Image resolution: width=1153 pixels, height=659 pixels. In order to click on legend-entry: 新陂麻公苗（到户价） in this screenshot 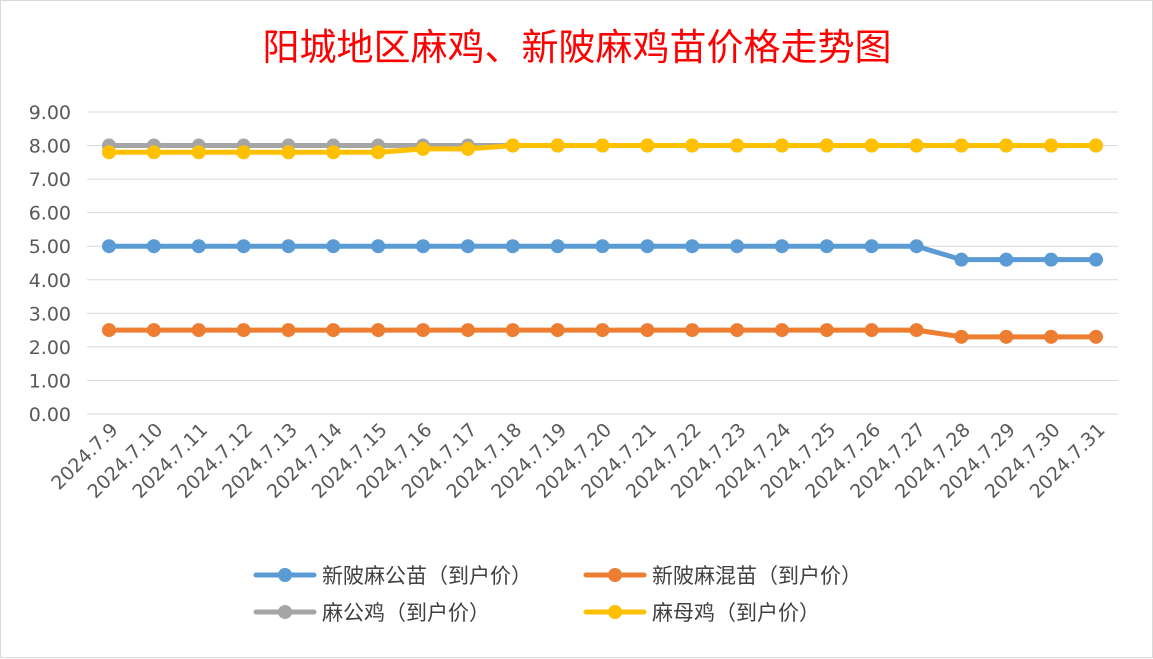, I will do `click(392, 576)`.